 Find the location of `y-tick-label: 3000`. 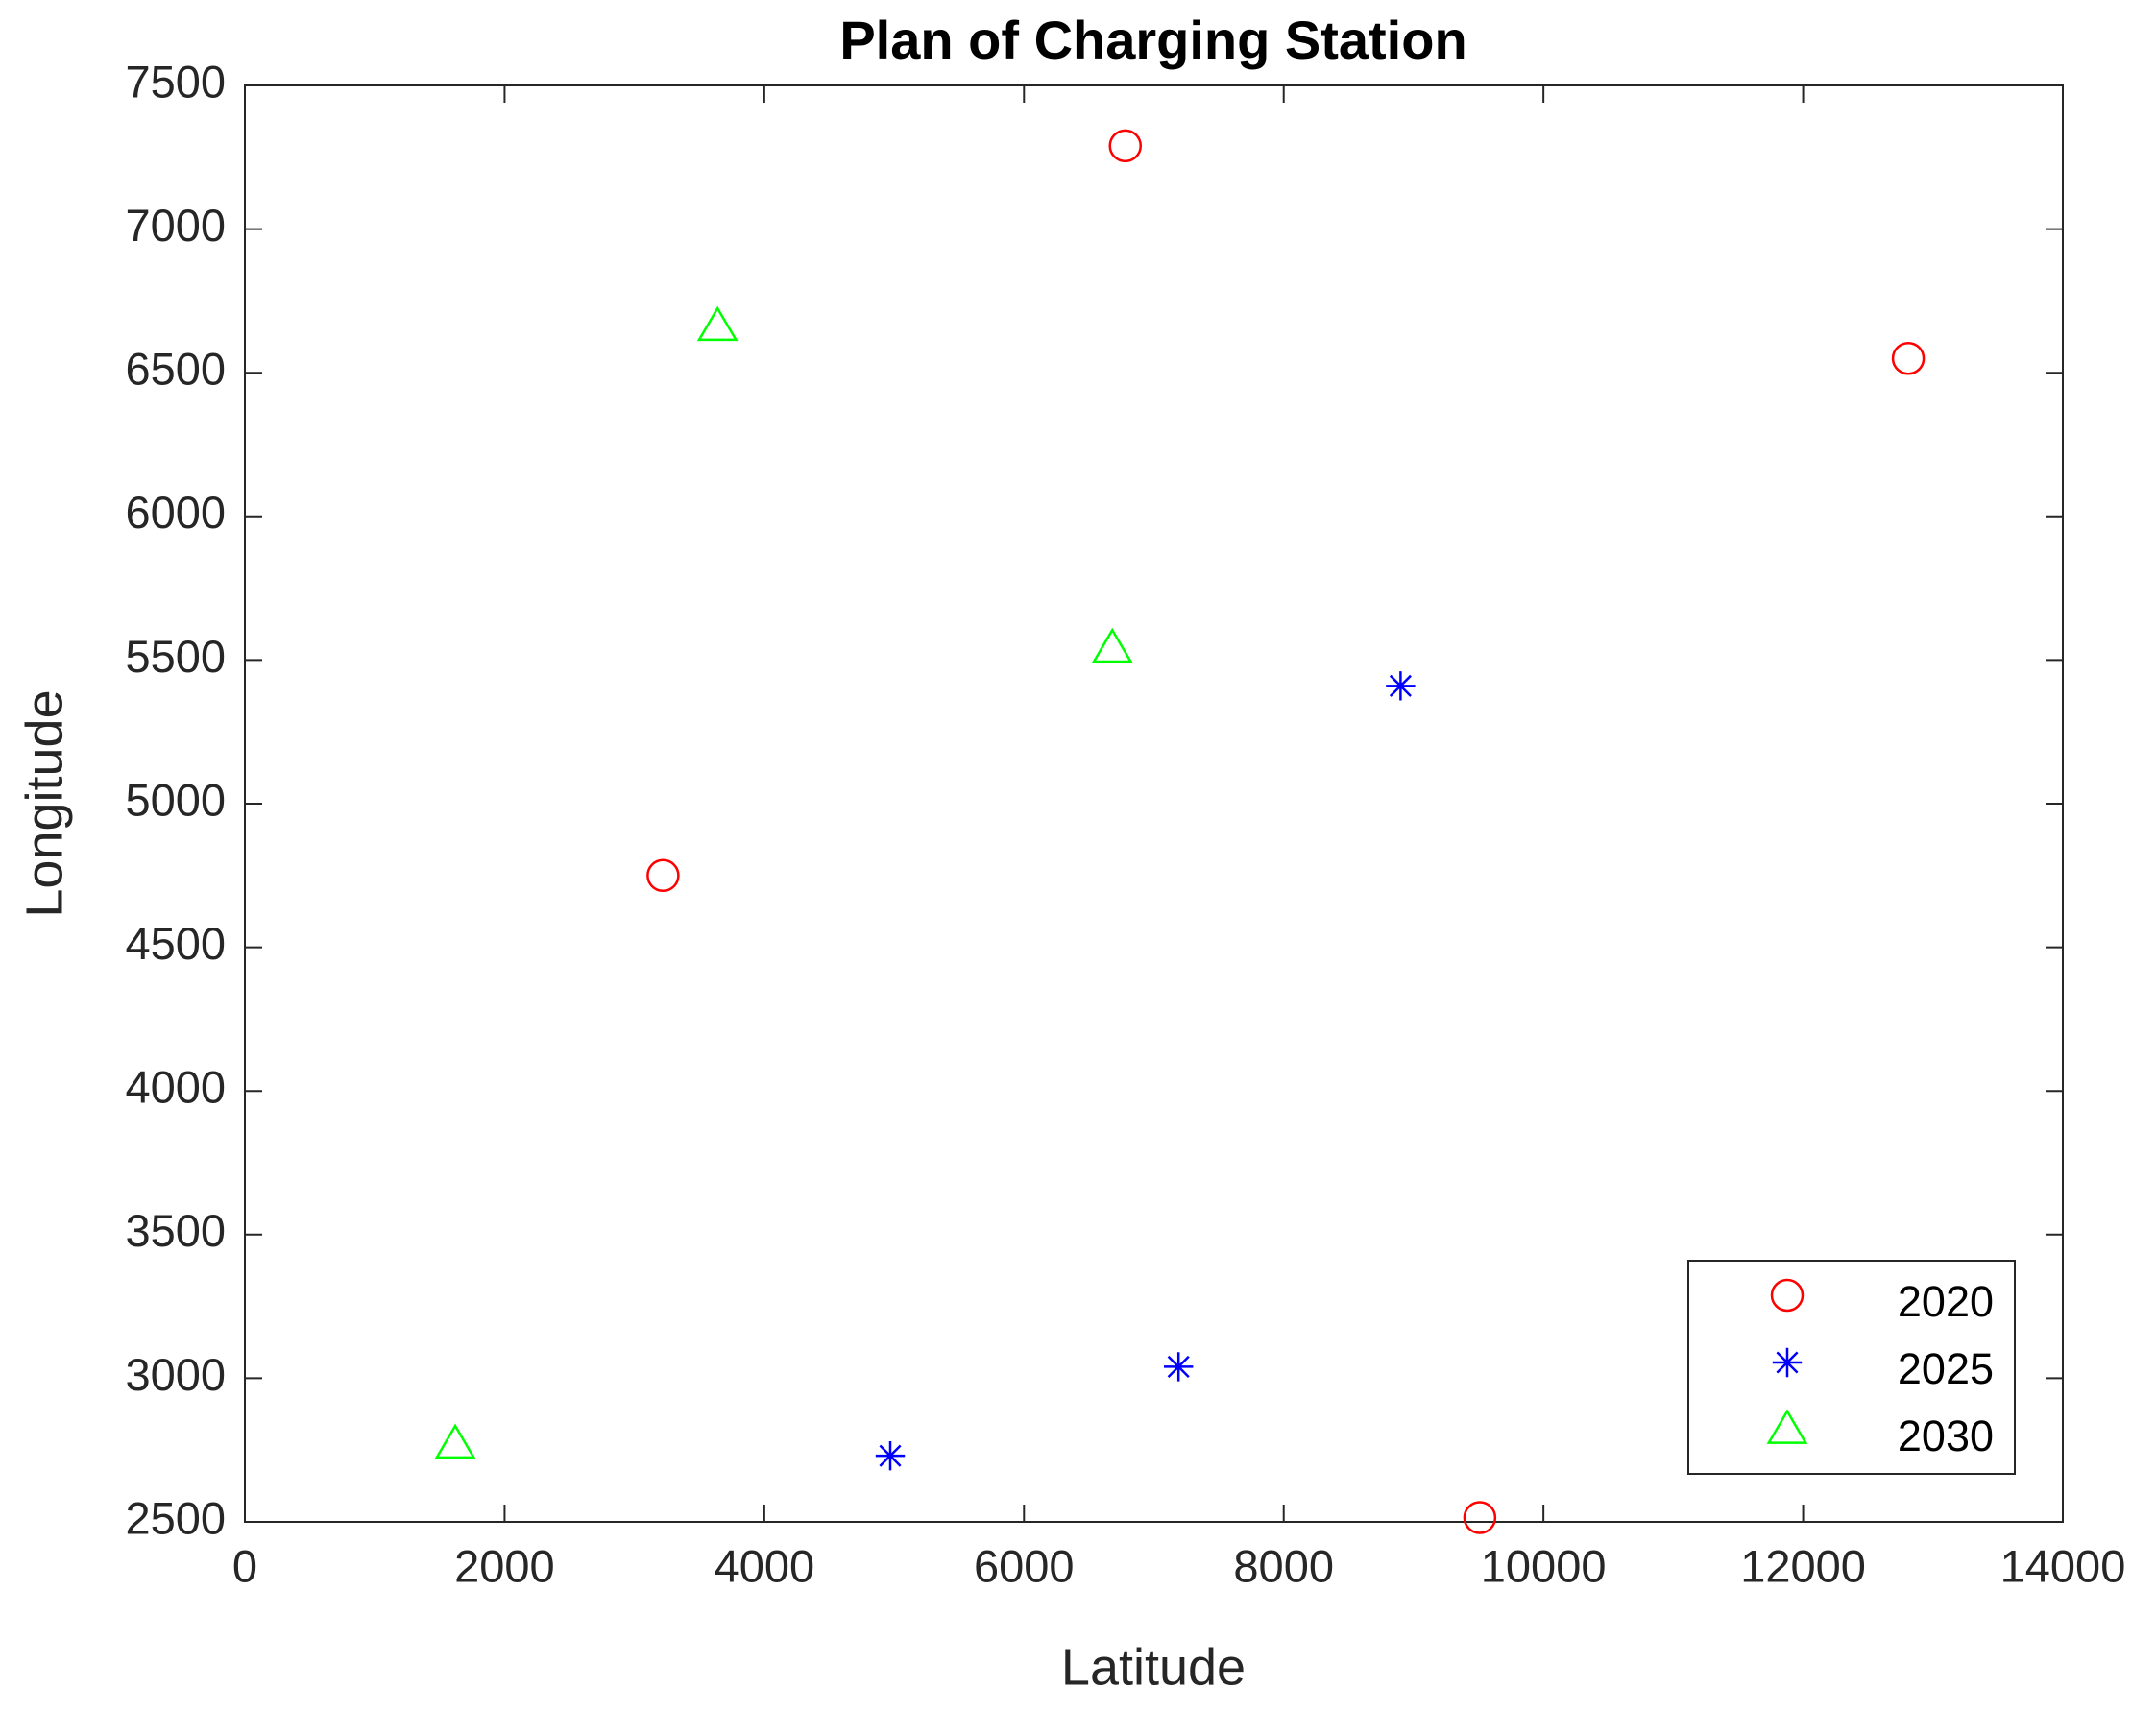

y-tick-label: 3000 is located at coordinates (175, 1374).